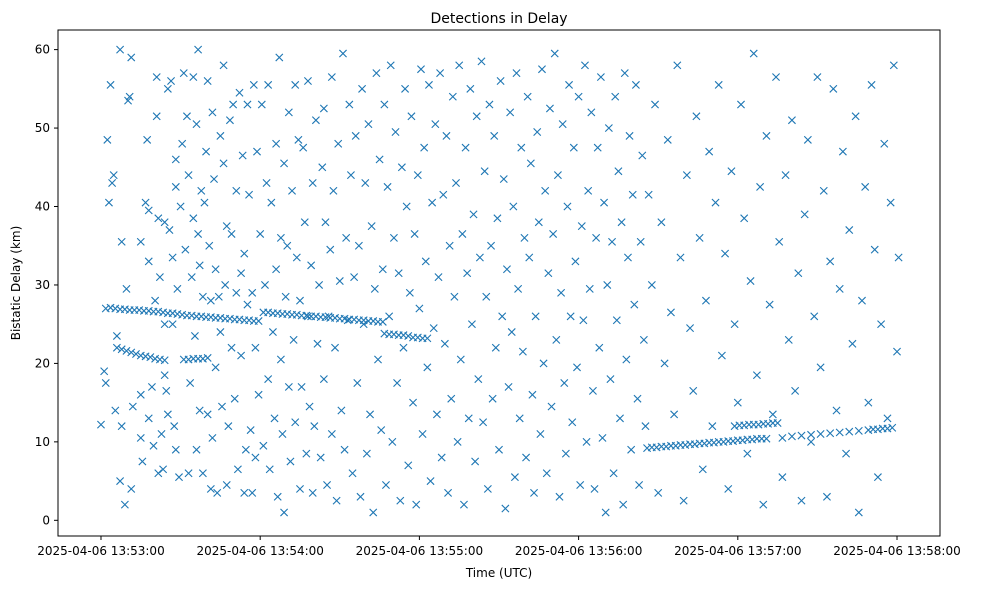 The height and width of the screenshot is (590, 985). Describe the element at coordinates (42, 128) in the screenshot. I see `y-tick-label: 50` at that location.